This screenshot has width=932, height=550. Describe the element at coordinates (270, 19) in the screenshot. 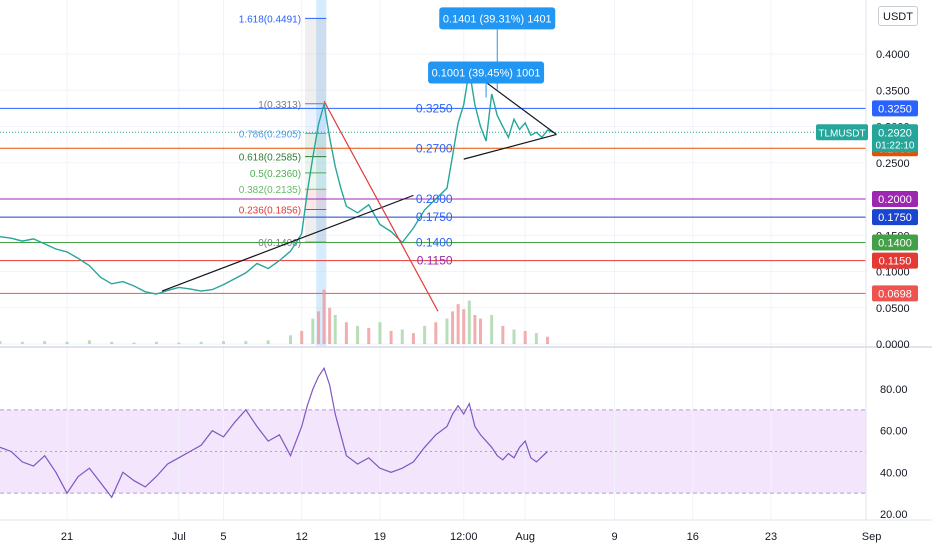

I see `fib-level-label: 1.618(0.4491)` at that location.